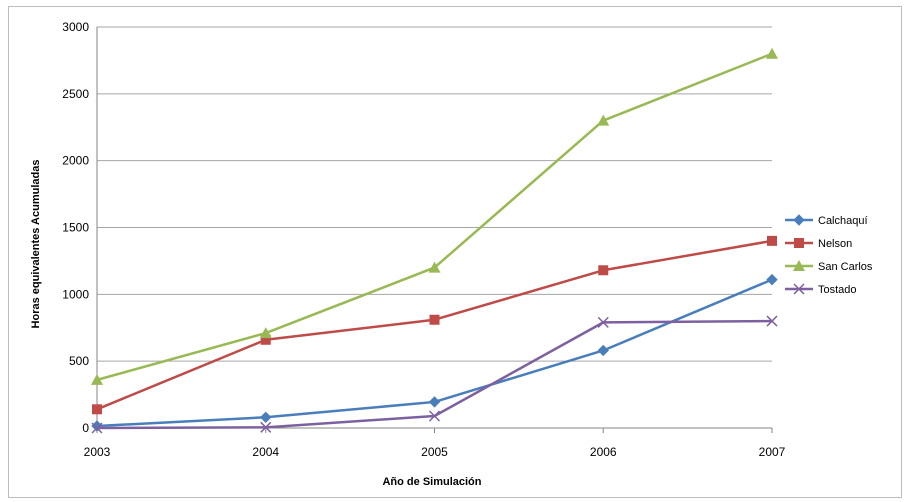 The image size is (906, 502). I want to click on point-tostado-2006-b, so click(603, 322).